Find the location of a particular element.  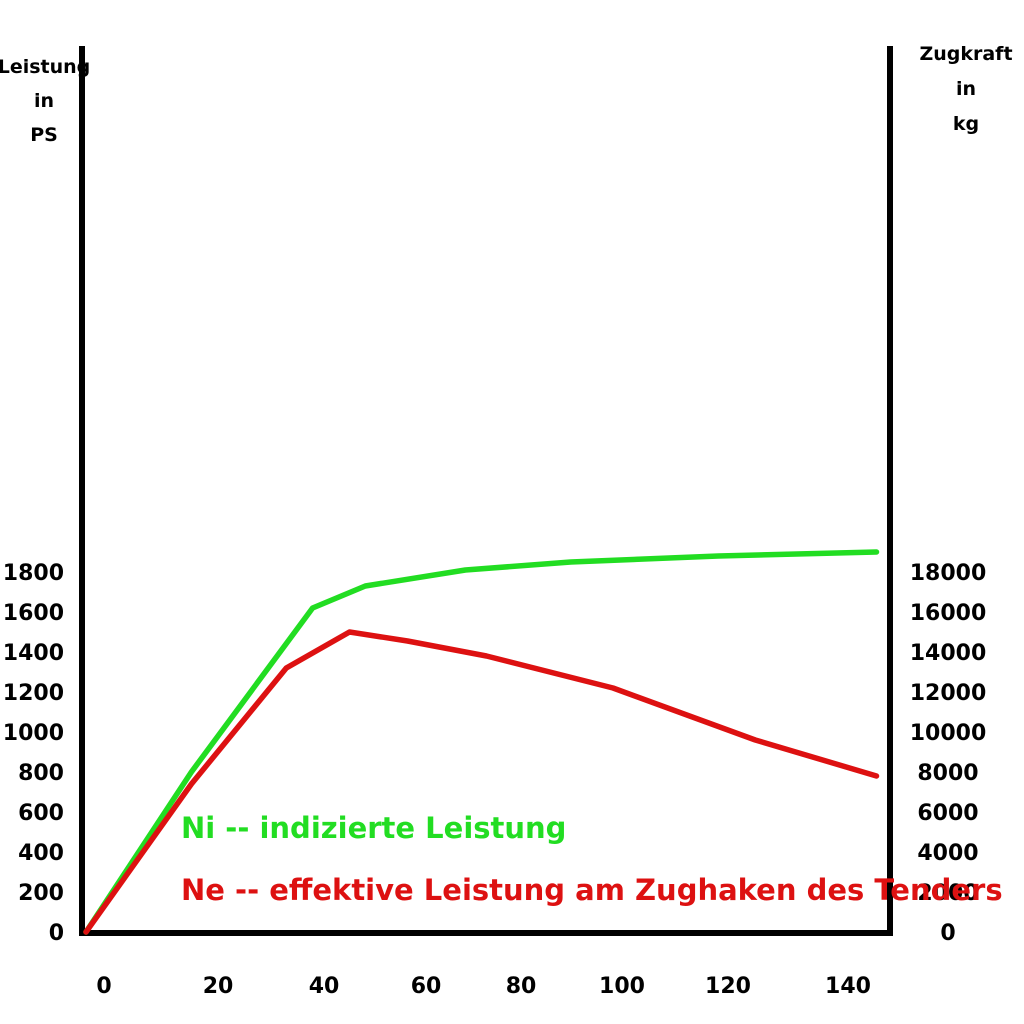

right-tick-label: 0 is located at coordinates (947, 933).